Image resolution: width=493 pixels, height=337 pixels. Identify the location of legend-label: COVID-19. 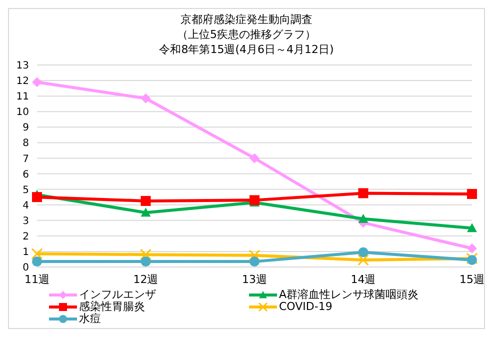
(305, 306).